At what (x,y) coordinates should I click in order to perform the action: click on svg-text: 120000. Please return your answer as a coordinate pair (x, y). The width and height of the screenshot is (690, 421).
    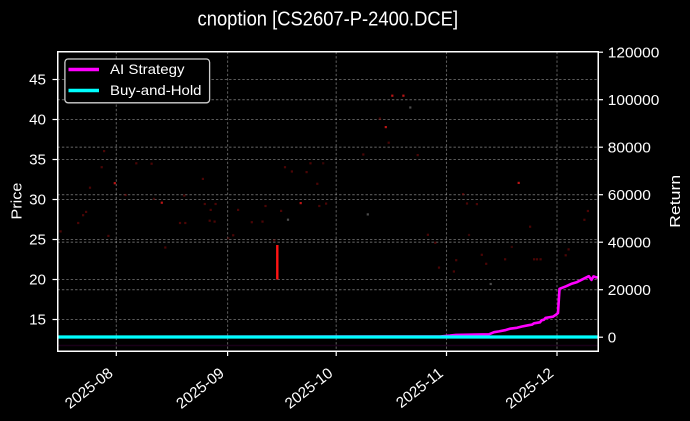
    Looking at the image, I should click on (634, 53).